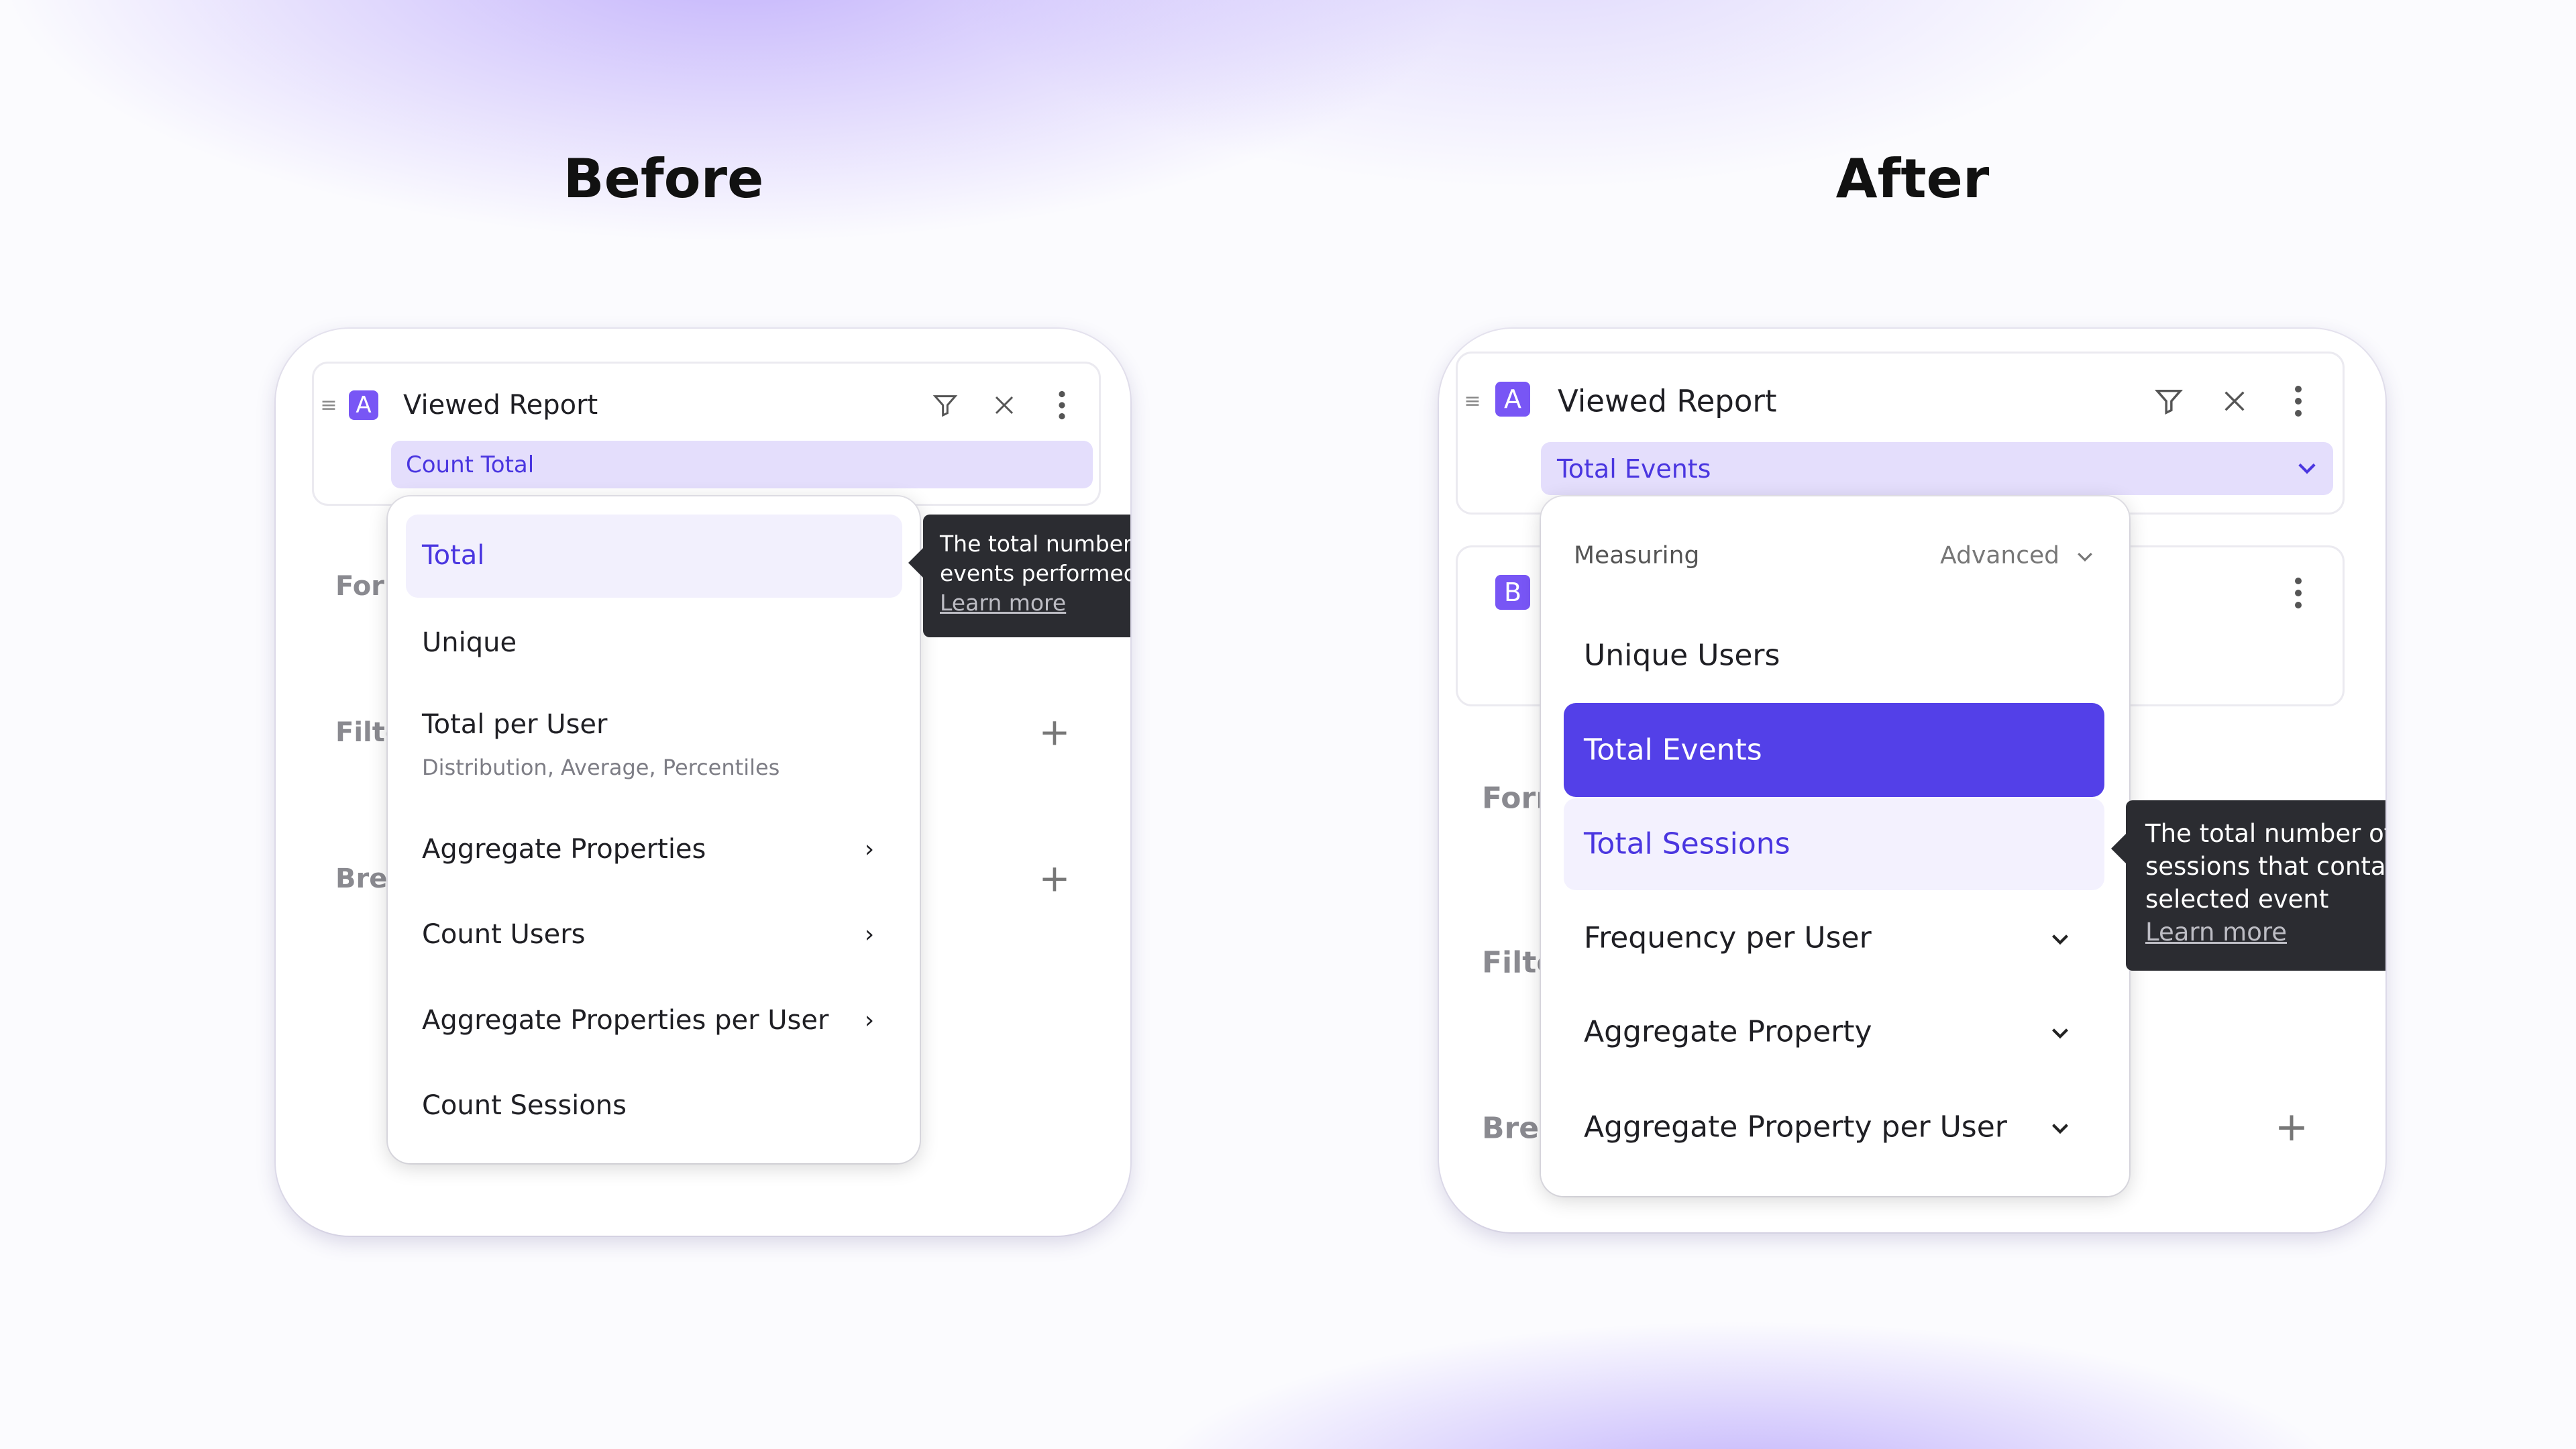 The image size is (2576, 1449). What do you see at coordinates (742, 464) in the screenshot?
I see `measure-selector: Count Total` at bounding box center [742, 464].